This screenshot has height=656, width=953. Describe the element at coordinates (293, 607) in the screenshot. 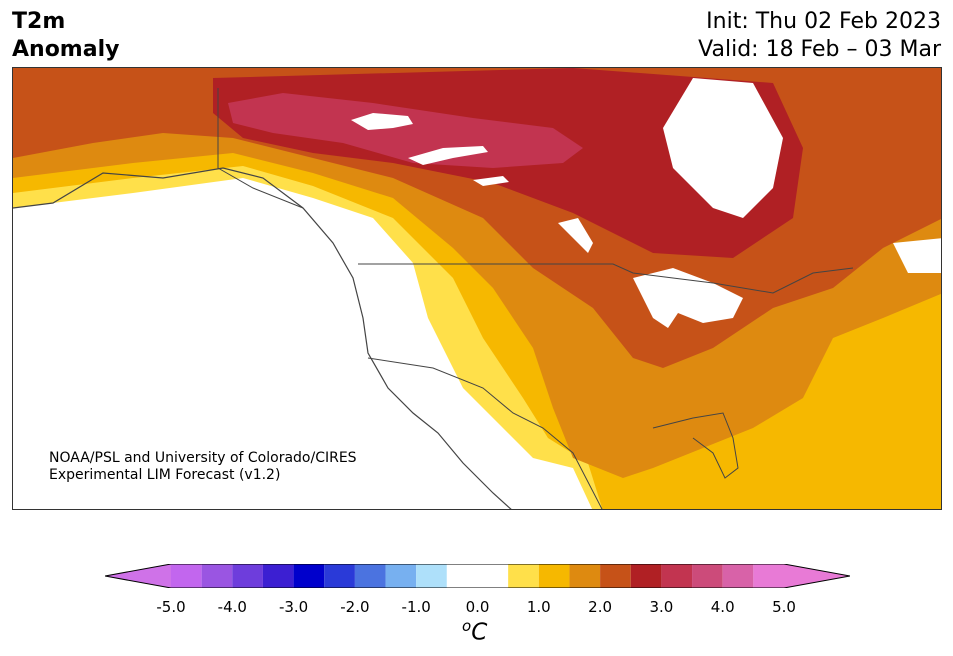

I see `colorbar-tick-label: -3.0` at that location.